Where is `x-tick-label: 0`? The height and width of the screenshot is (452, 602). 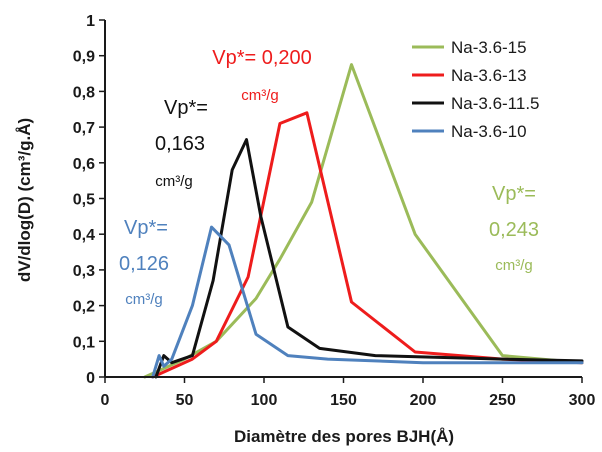
x-tick-label: 0 is located at coordinates (105, 400).